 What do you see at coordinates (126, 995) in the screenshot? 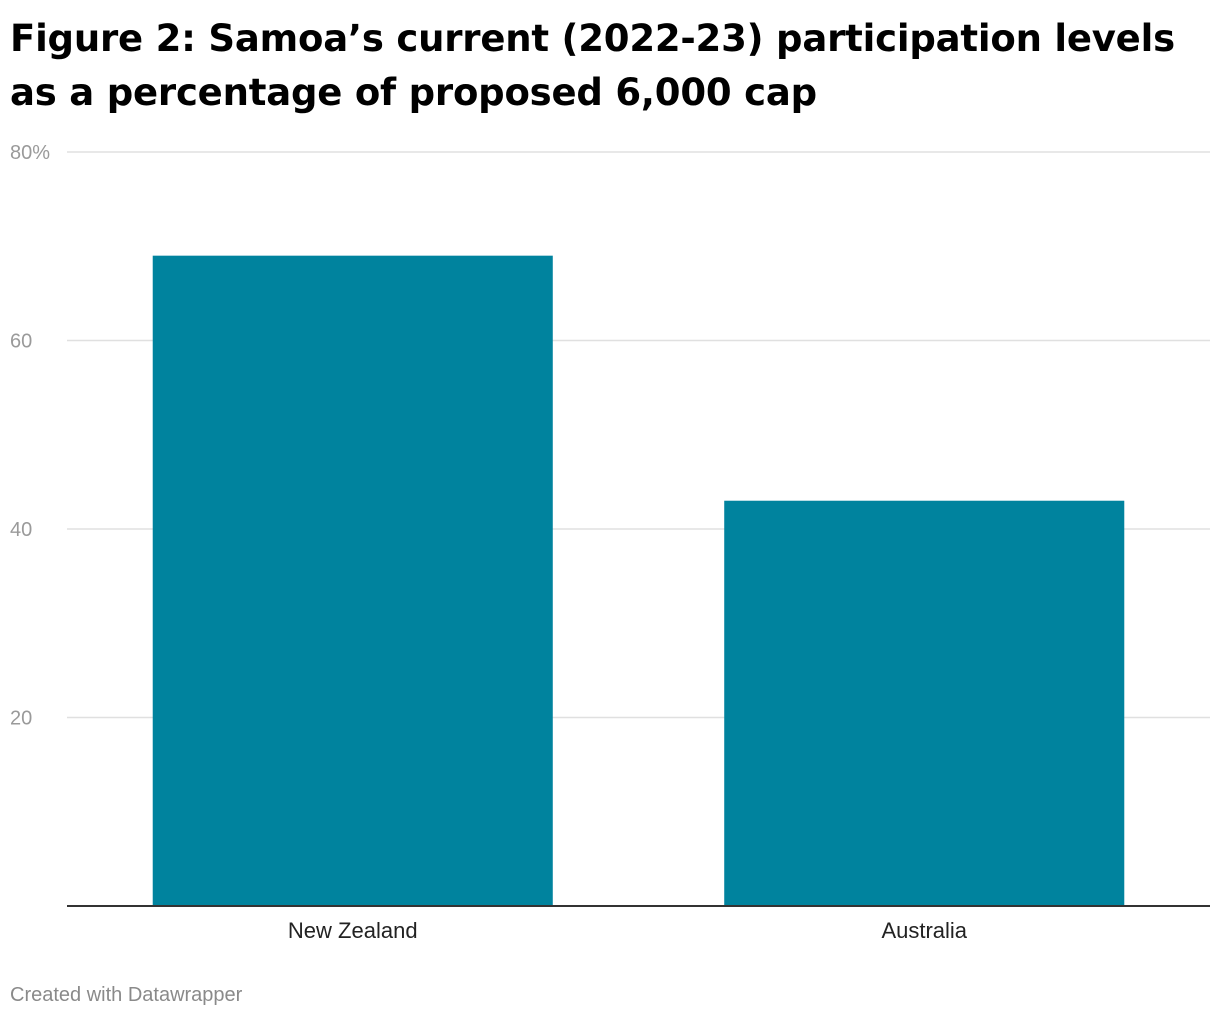
I see `footer-credit: Created with Datawrapper` at bounding box center [126, 995].